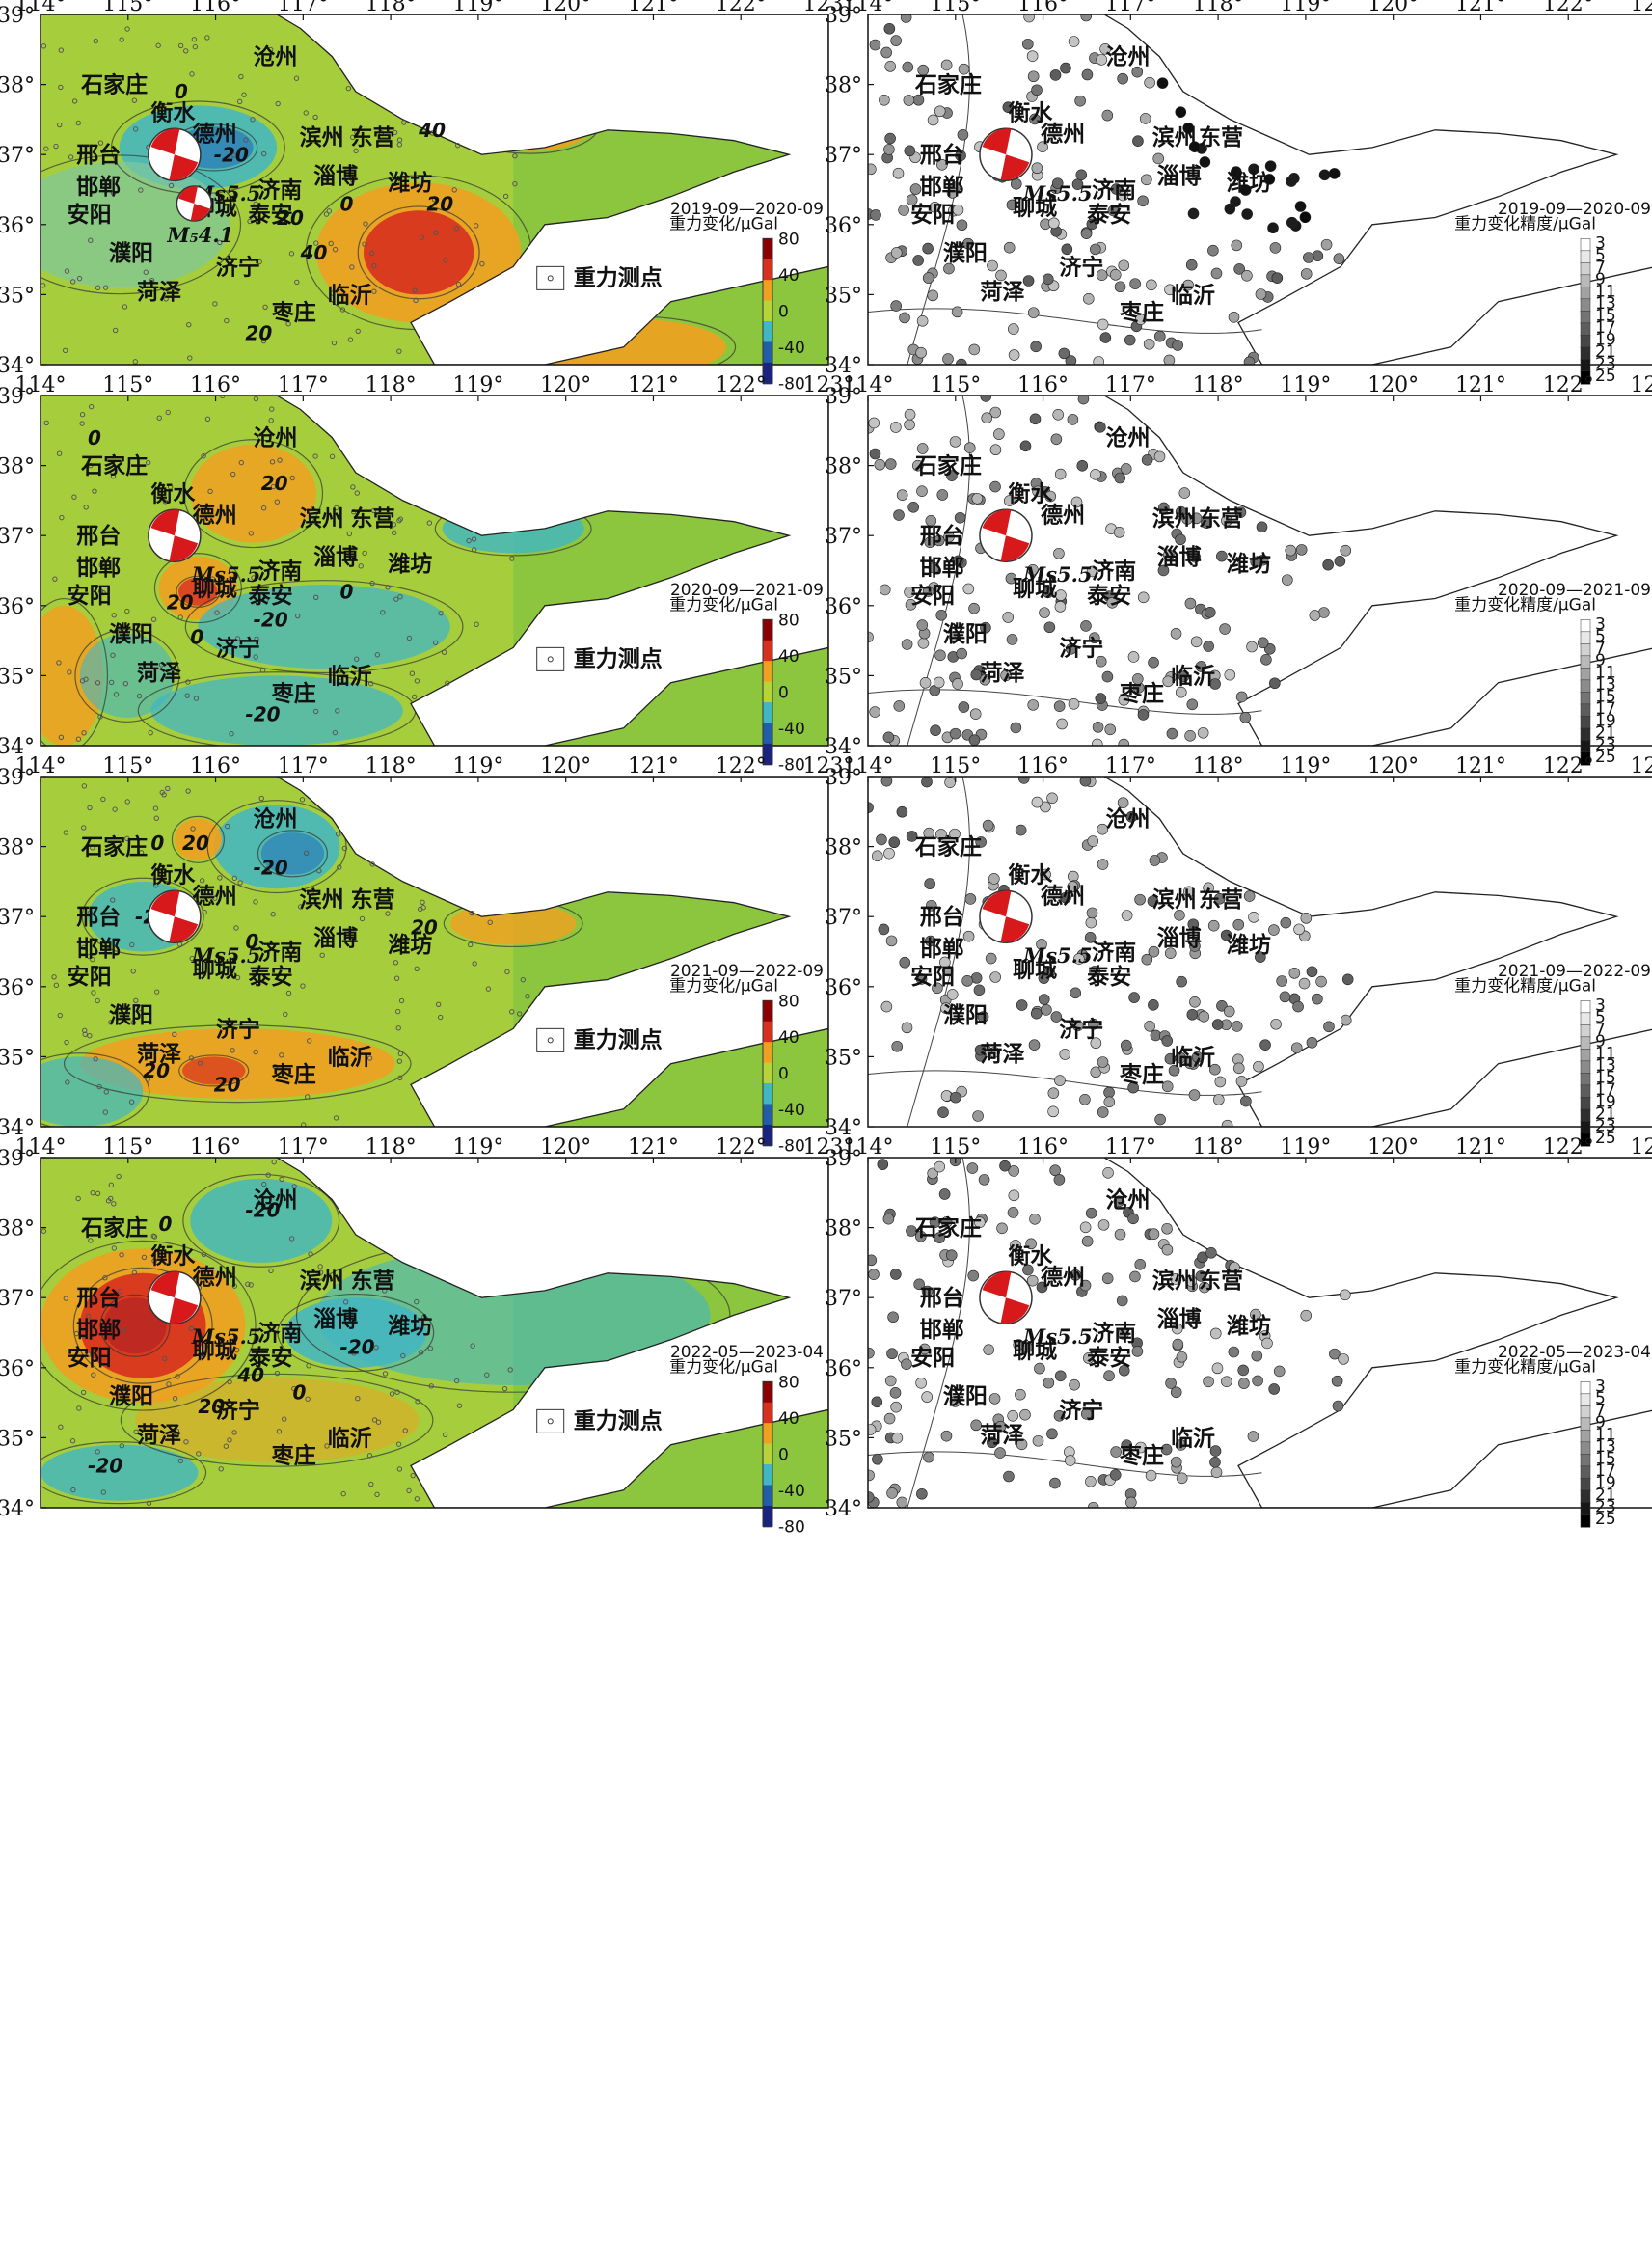  Describe the element at coordinates (275, 438) in the screenshot. I see `city-label: 沧州` at that location.